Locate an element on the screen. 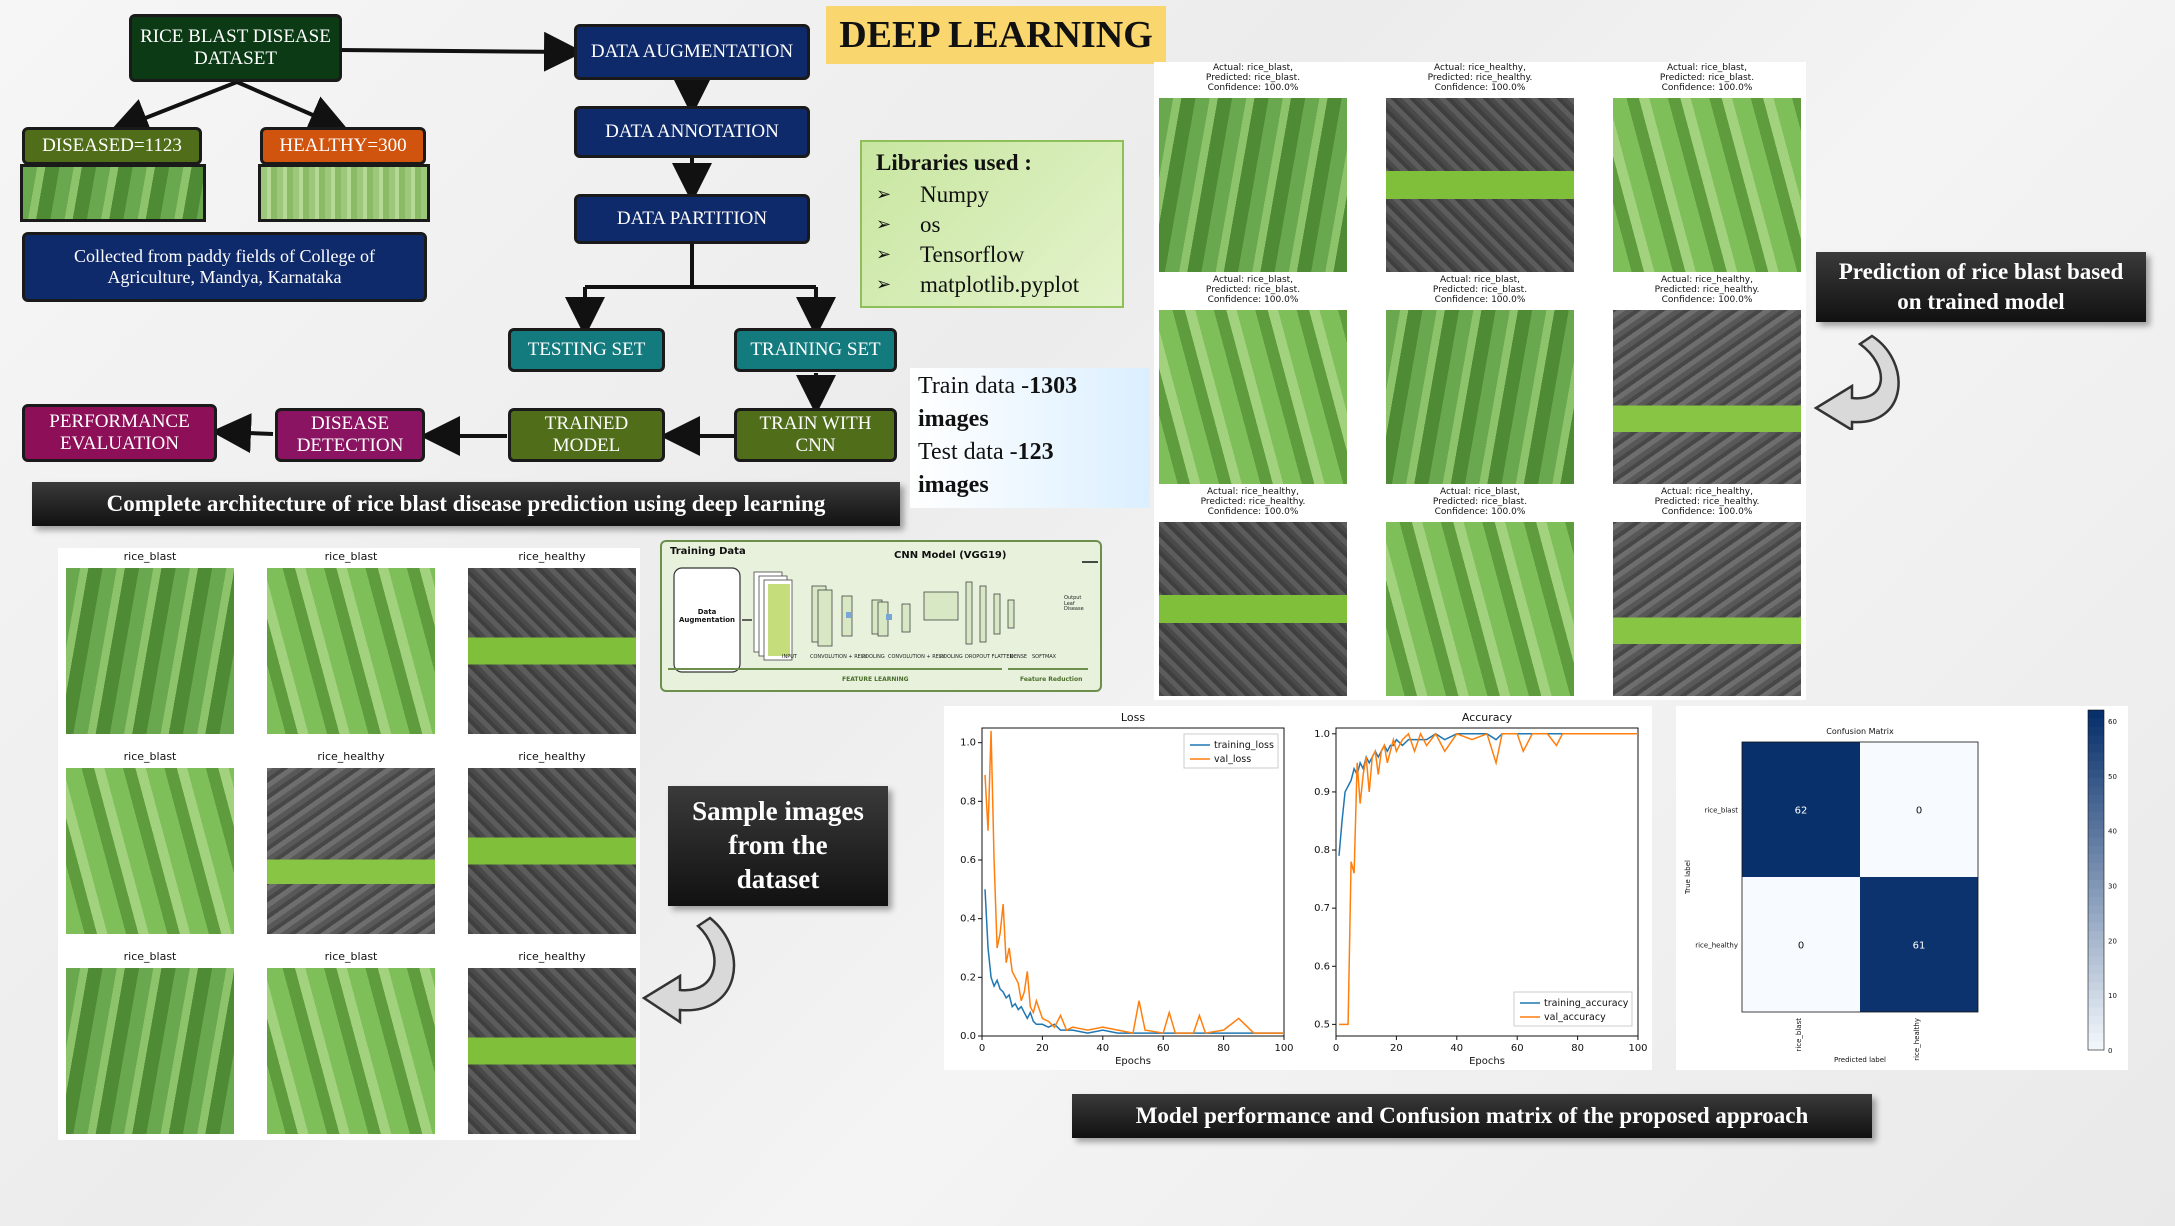 This screenshot has height=1226, width=2175. x-tick-label: 60 is located at coordinates (1517, 1048).